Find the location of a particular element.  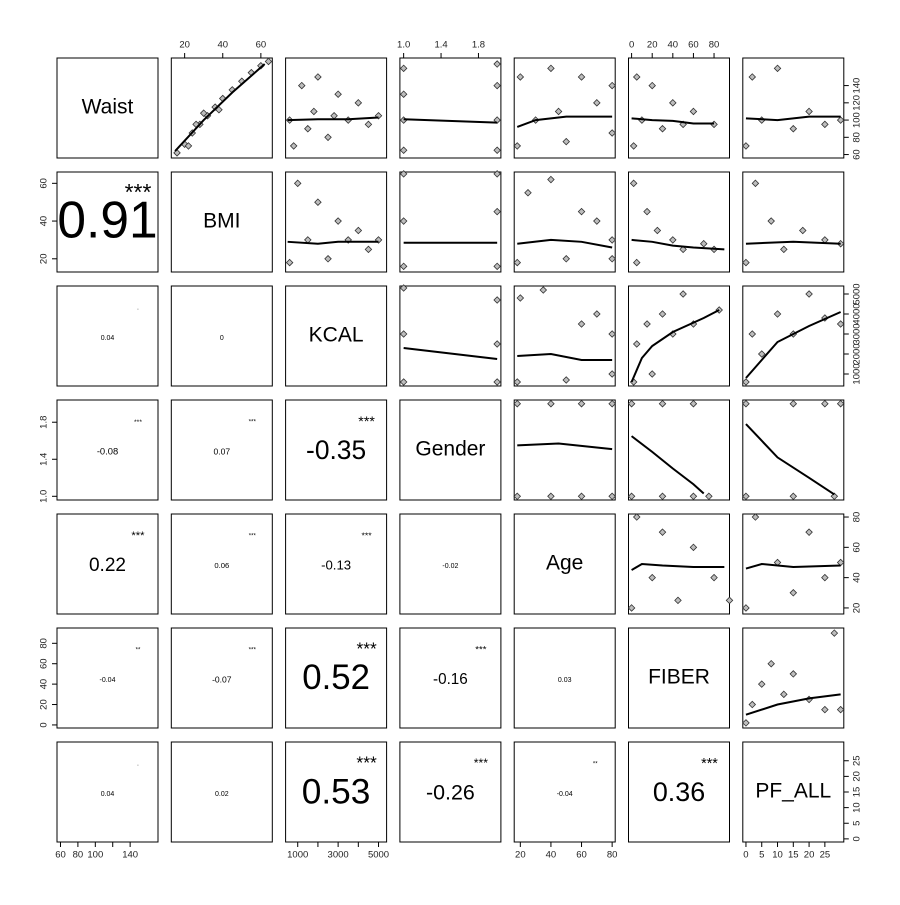

y-tick-label: 3000 is located at coordinates (856, 333).